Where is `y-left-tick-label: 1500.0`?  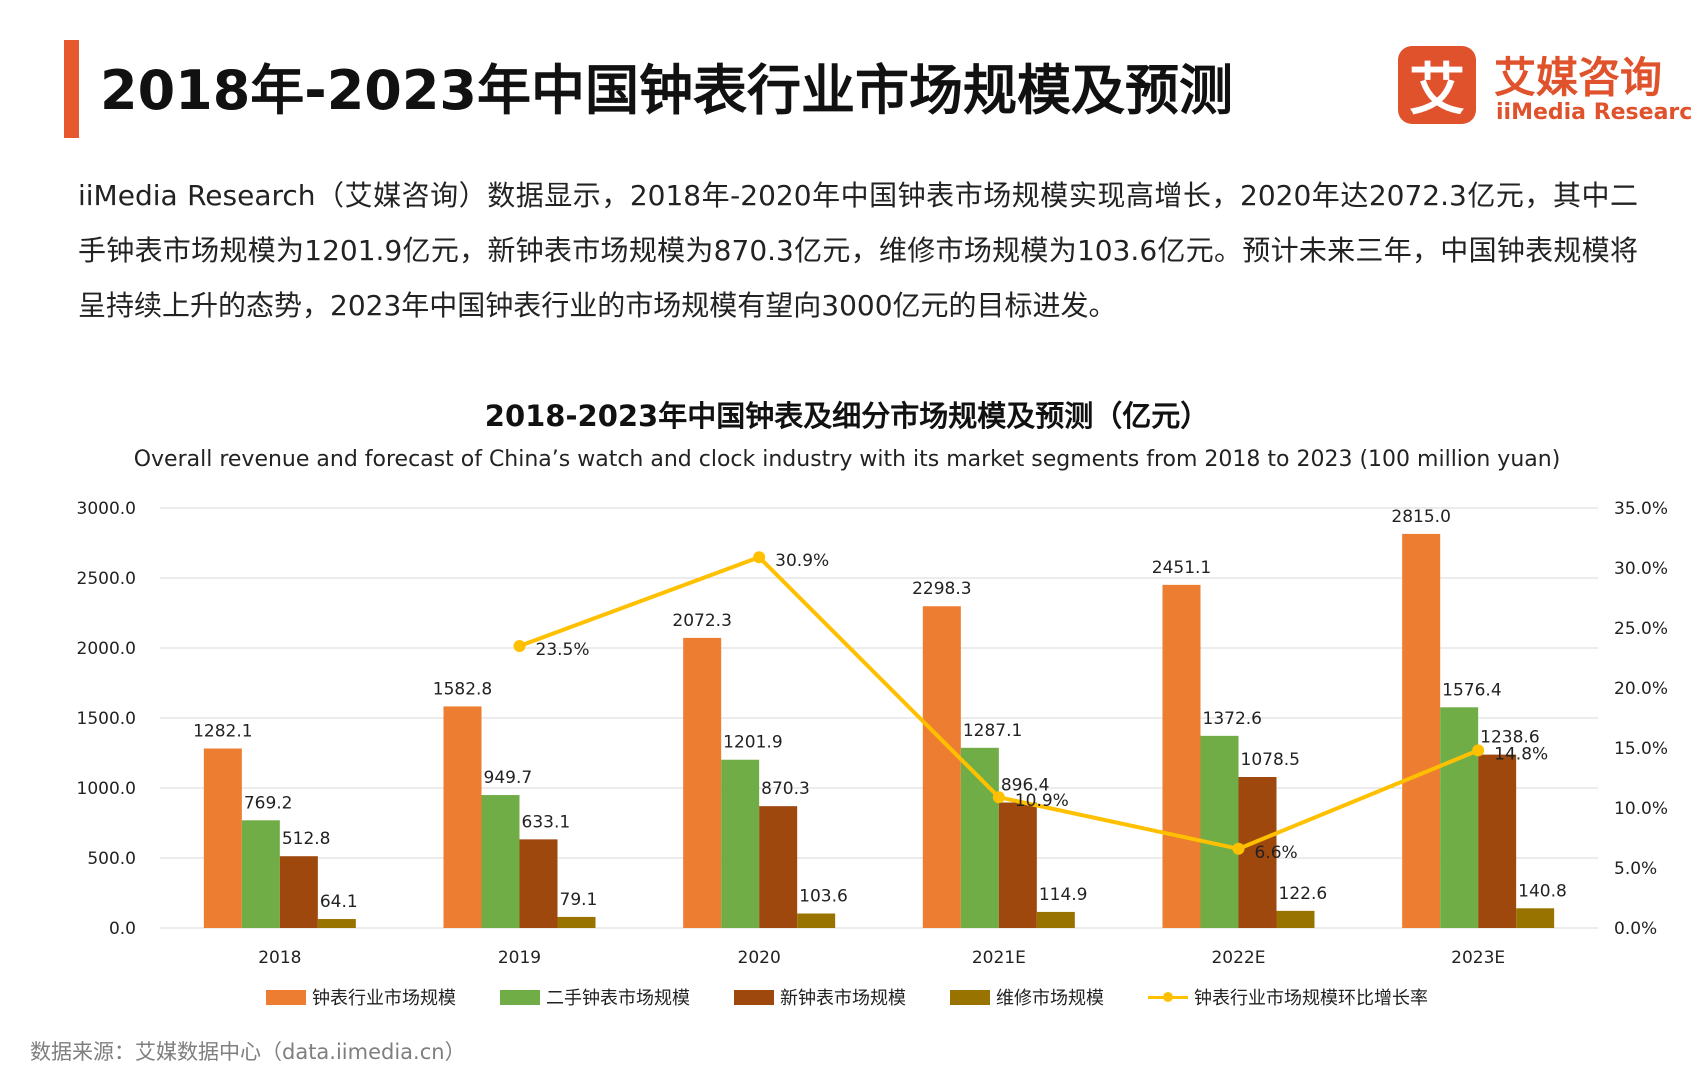 y-left-tick-label: 1500.0 is located at coordinates (106, 719).